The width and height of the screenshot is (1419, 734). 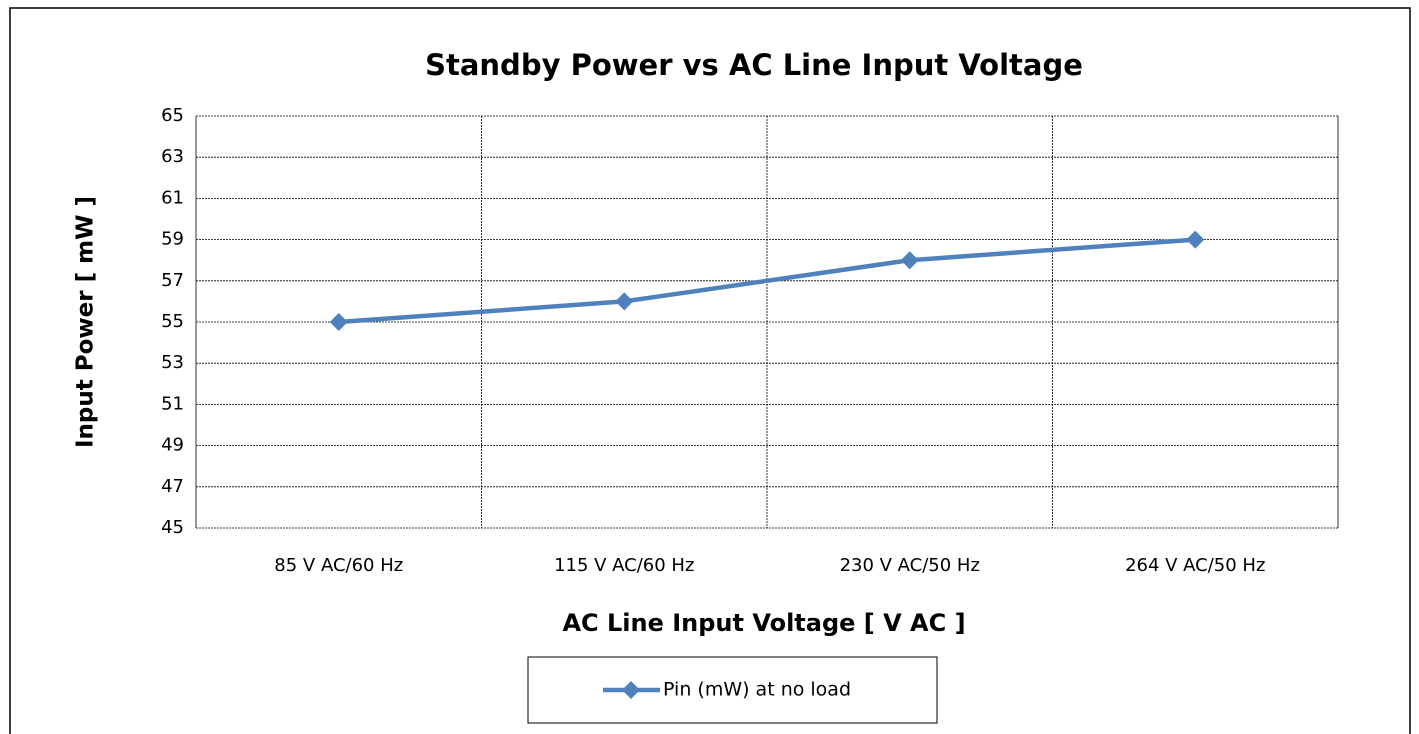 I want to click on x-tick-label: 115 V AC/60 Hz, so click(x=624, y=565).